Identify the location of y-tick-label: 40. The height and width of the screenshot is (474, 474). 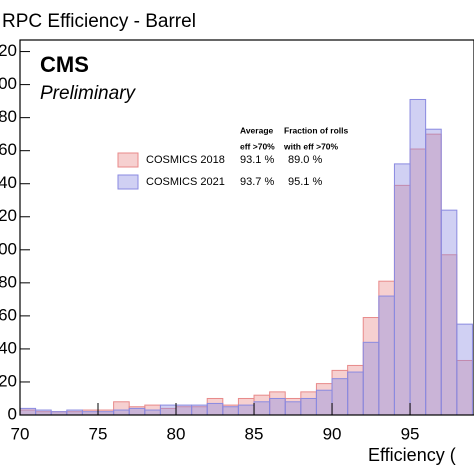
(8, 347).